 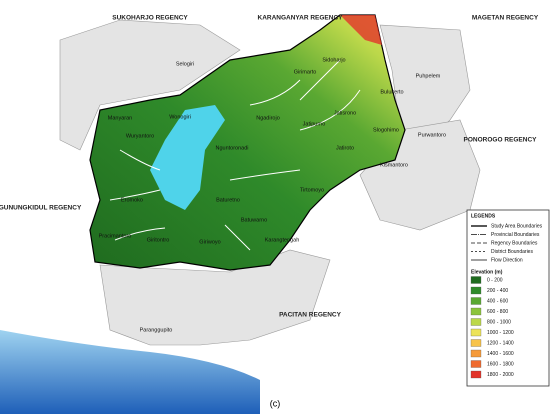 What do you see at coordinates (497, 312) in the screenshot?
I see `legend-label: 600 - 800` at bounding box center [497, 312].